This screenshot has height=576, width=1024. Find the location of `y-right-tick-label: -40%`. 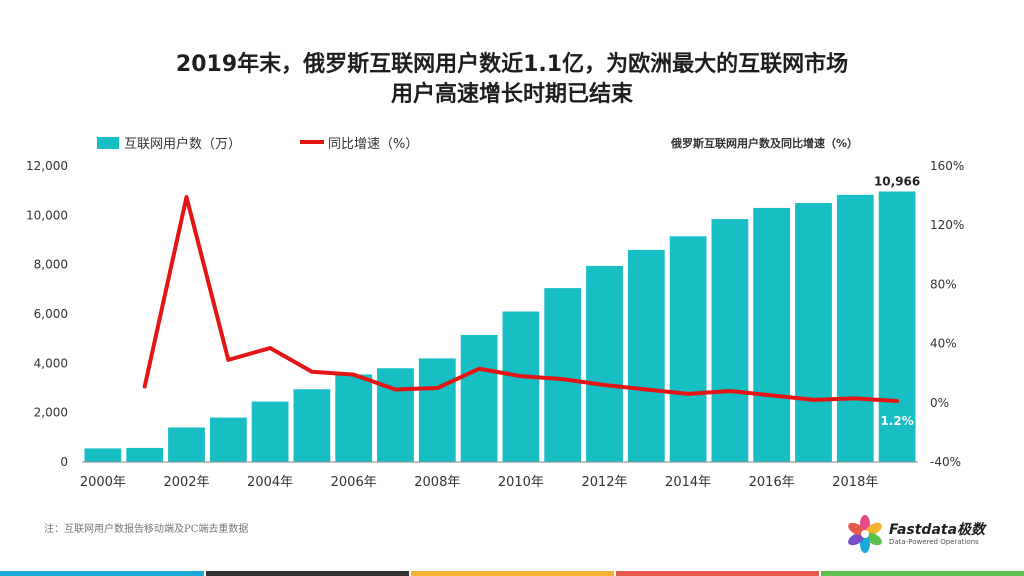

y-right-tick-label: -40% is located at coordinates (945, 462).